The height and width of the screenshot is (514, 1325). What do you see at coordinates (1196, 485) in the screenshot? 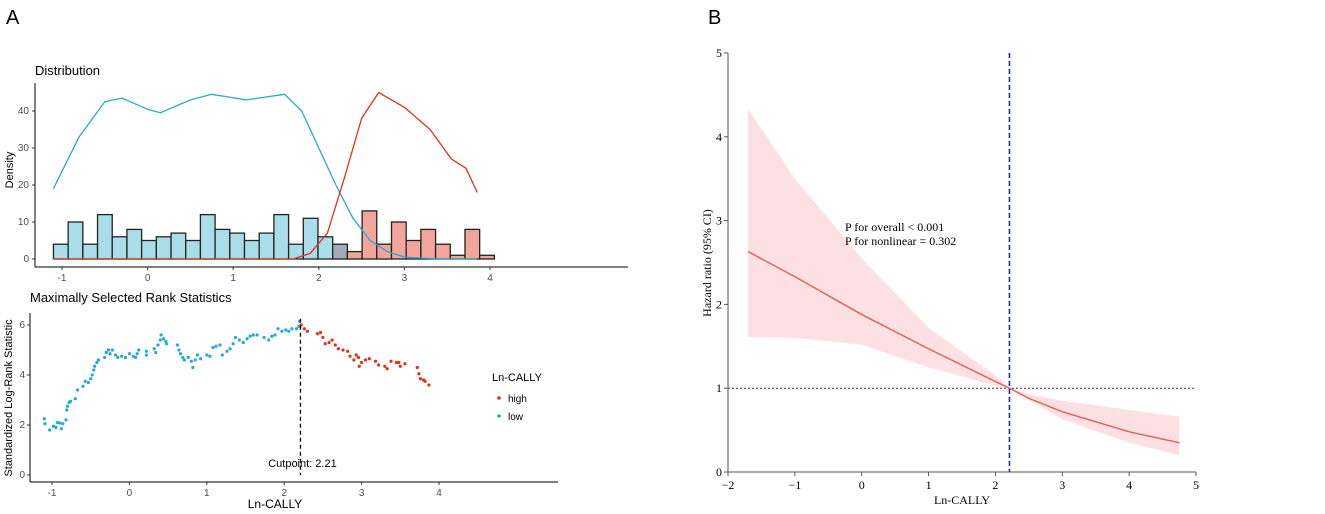
I see `x-tick-label: 5` at bounding box center [1196, 485].